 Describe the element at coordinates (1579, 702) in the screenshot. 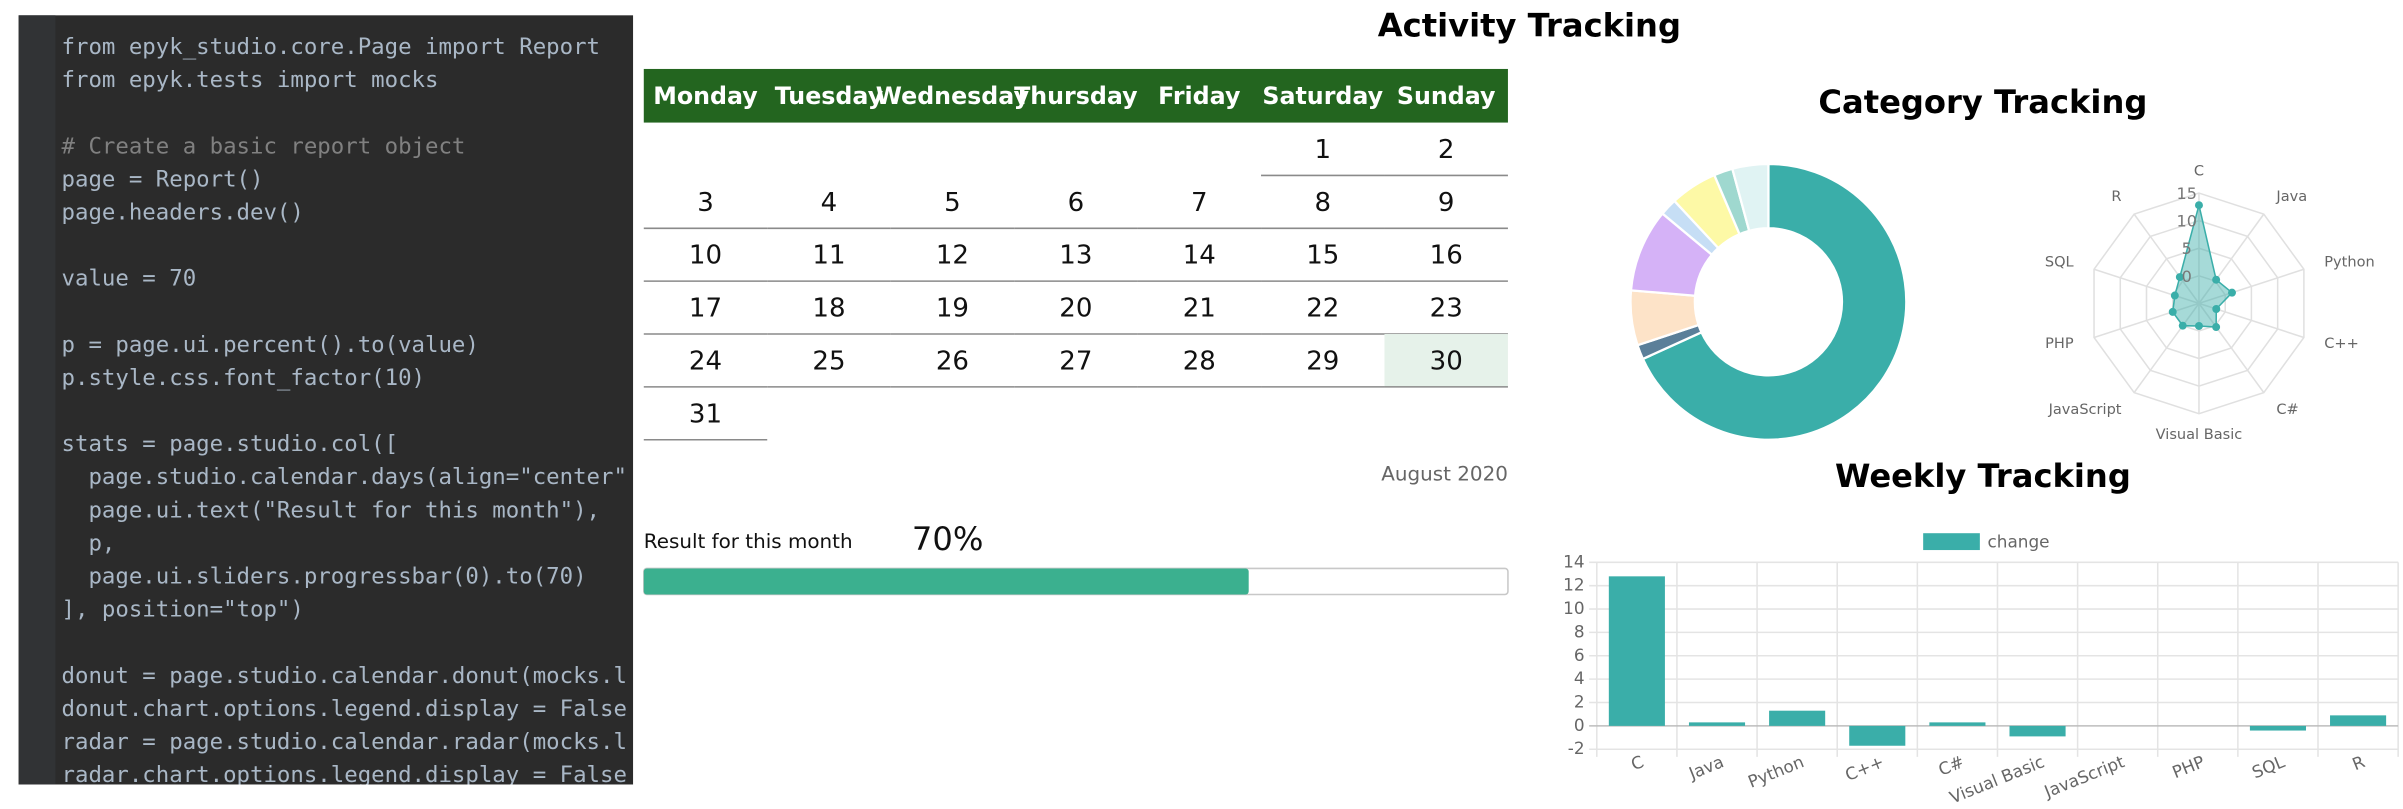

I see `y-tick-label: 2` at that location.